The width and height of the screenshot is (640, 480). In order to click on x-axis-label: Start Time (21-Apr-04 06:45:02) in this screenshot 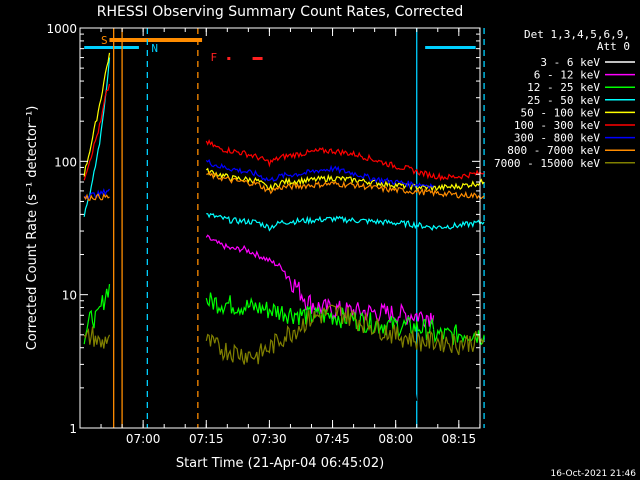, I will do `click(280, 463)`.